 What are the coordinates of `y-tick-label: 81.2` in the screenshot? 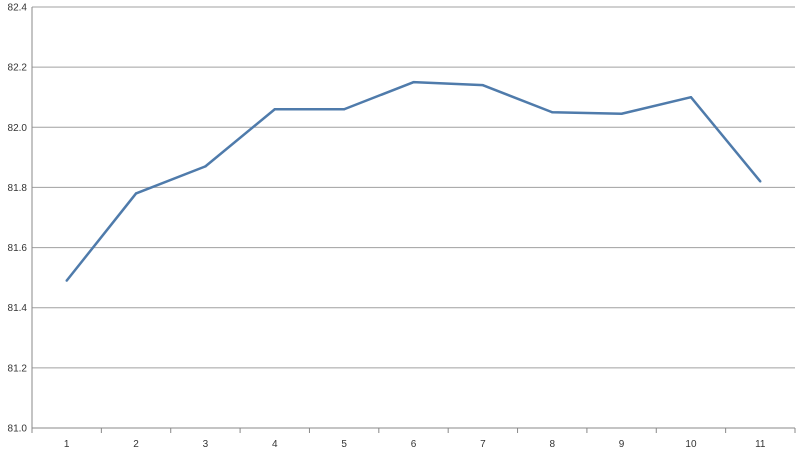 It's located at (18, 368).